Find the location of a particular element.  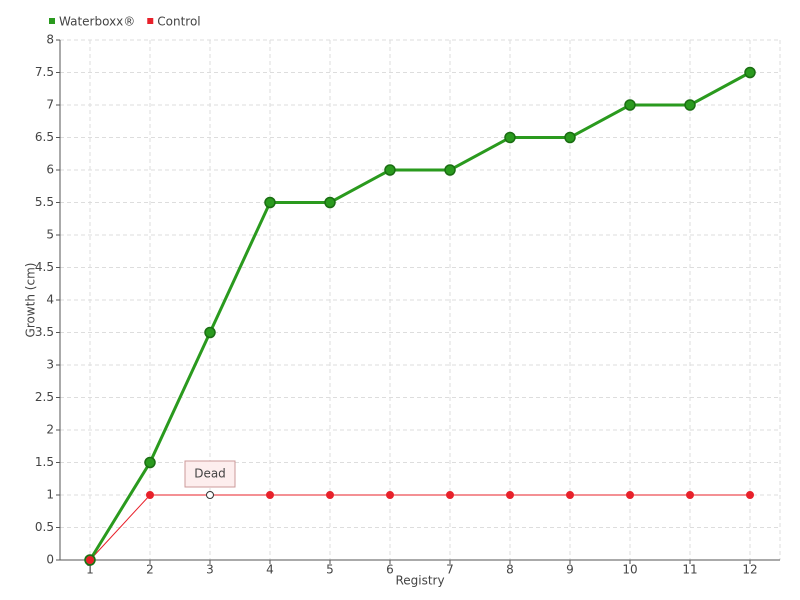

y-tick-label: 2 is located at coordinates (50, 430).